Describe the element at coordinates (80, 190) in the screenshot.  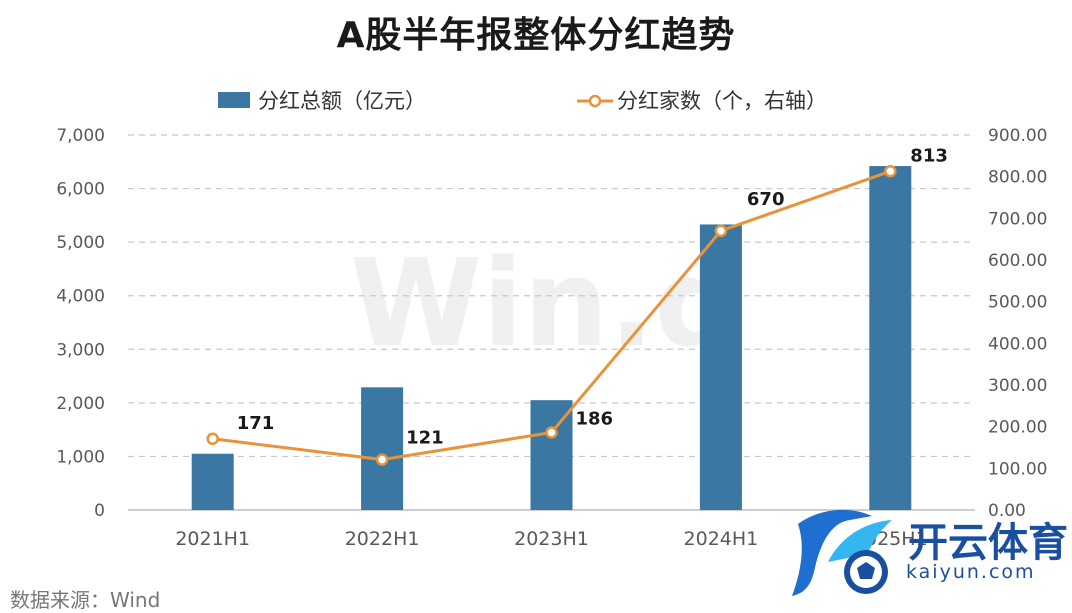
I see `y-left-tick-label: 6,000` at that location.